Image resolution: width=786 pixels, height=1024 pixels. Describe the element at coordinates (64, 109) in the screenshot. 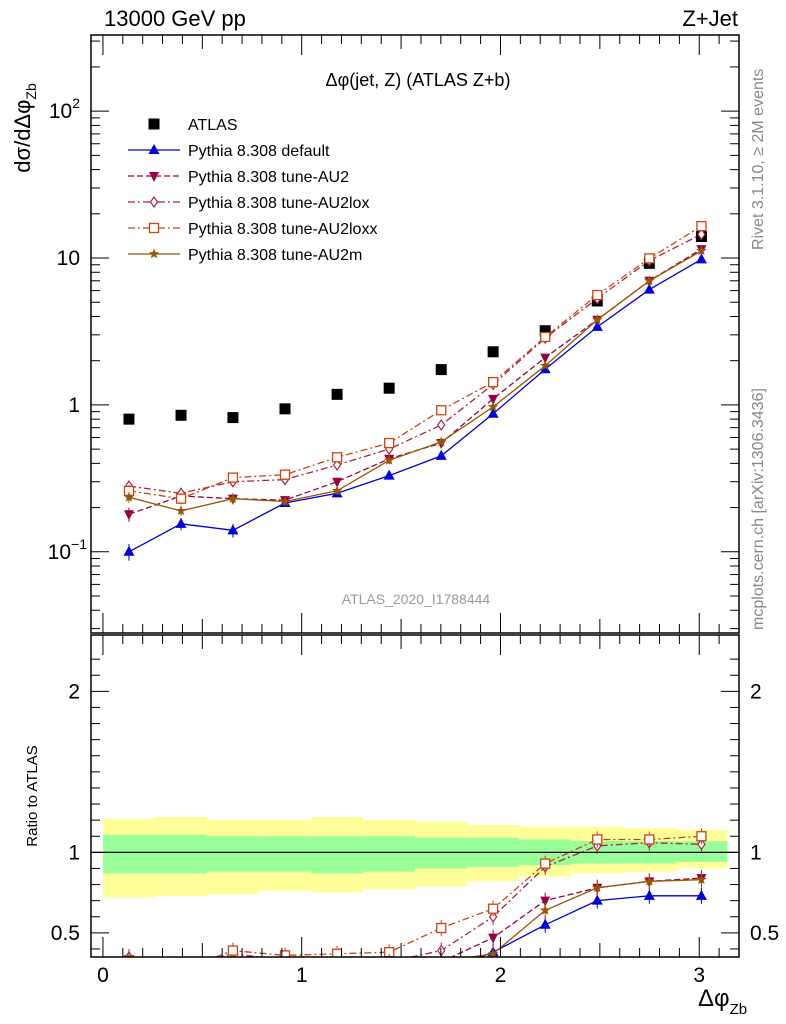

I see `y-tick-label: 102` at that location.